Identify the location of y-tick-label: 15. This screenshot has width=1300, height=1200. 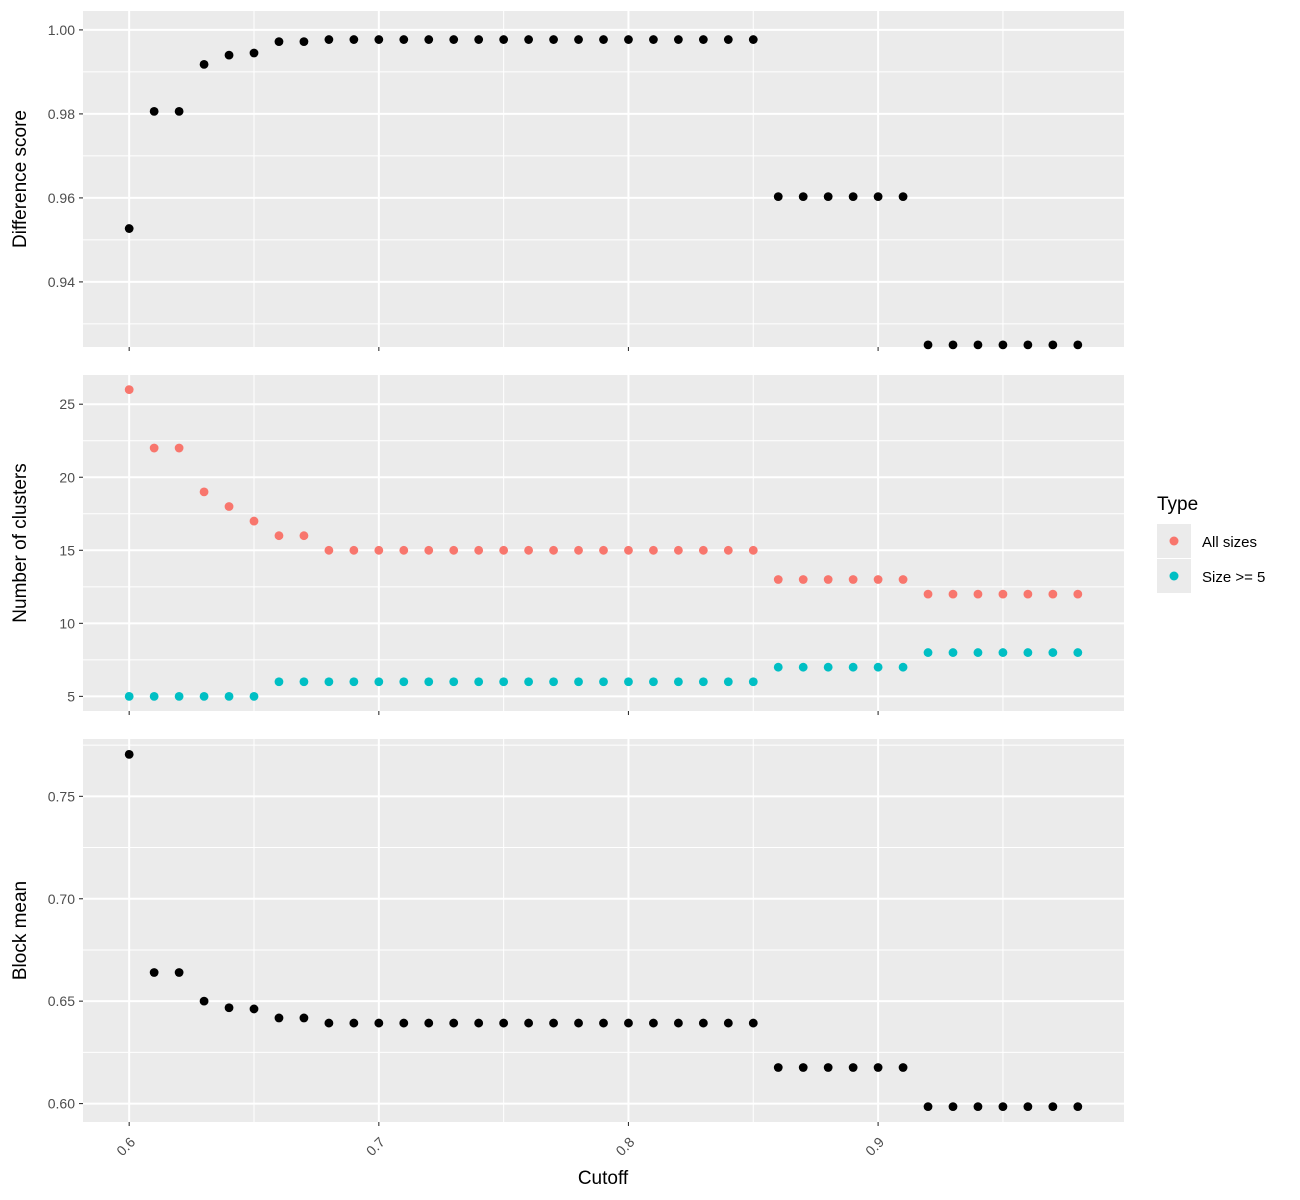
(67, 550).